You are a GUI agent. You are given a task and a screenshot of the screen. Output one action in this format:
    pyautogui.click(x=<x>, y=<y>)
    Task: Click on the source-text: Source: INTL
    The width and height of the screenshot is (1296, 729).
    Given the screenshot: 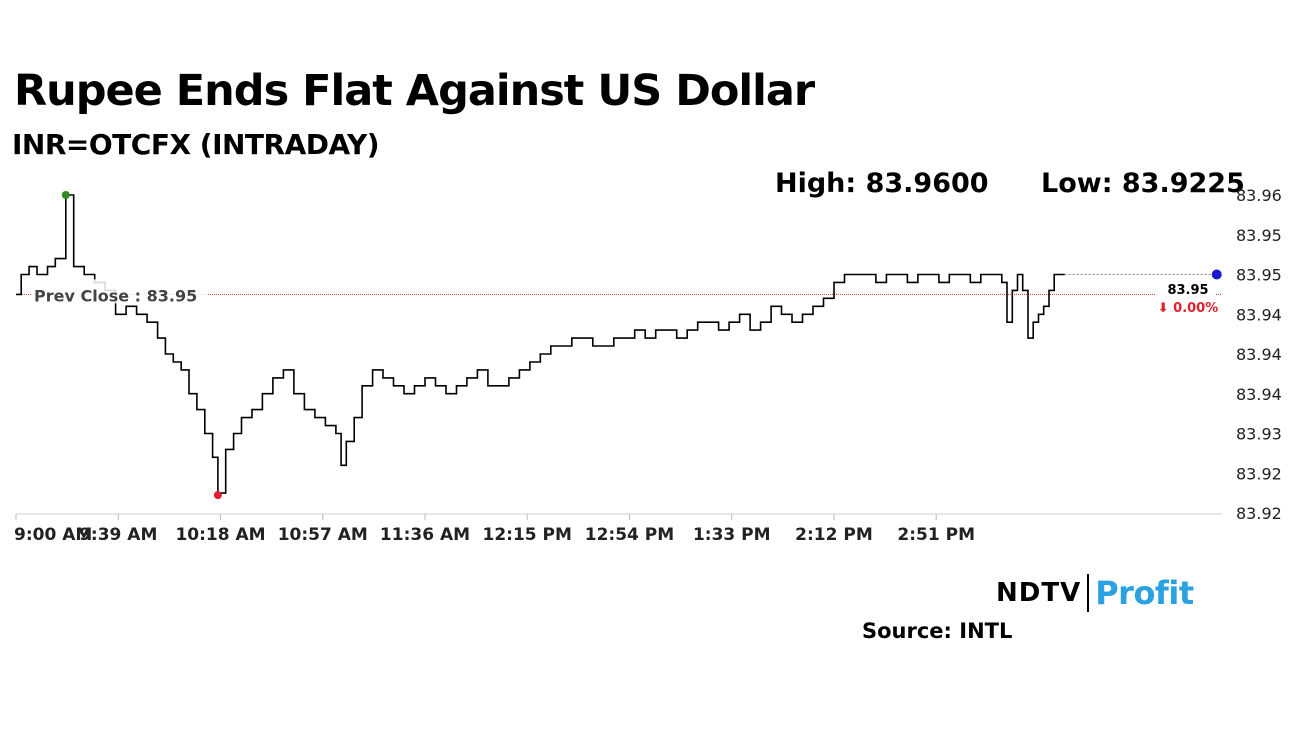 What is the action you would take?
    pyautogui.click(x=937, y=631)
    